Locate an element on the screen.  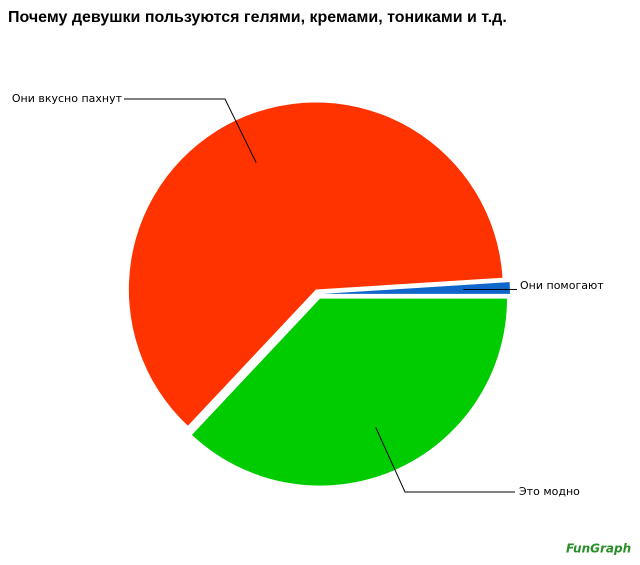
slice-label: Они помогают is located at coordinates (562, 285).